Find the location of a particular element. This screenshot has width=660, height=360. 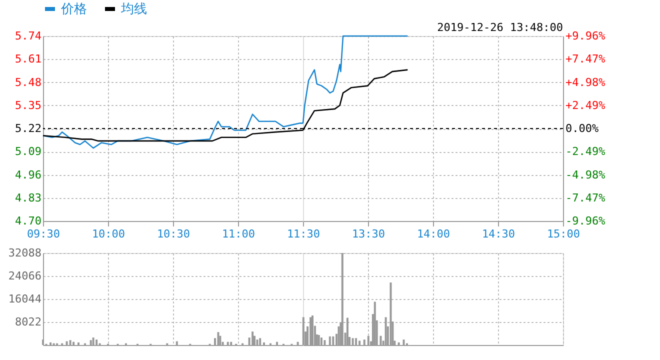

x-tick-label: 10:00 is located at coordinates (109, 234).